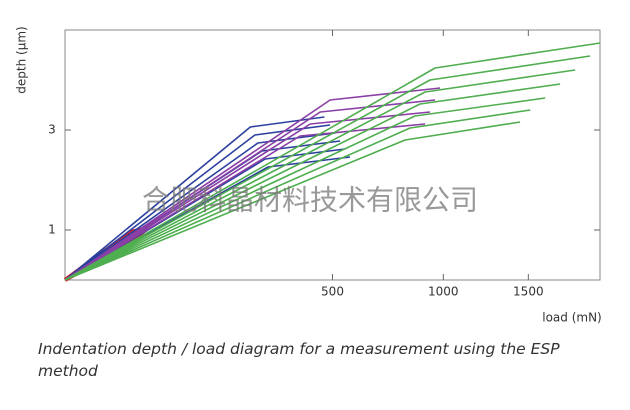  I want to click on x-tick-label: 1000, so click(443, 292).